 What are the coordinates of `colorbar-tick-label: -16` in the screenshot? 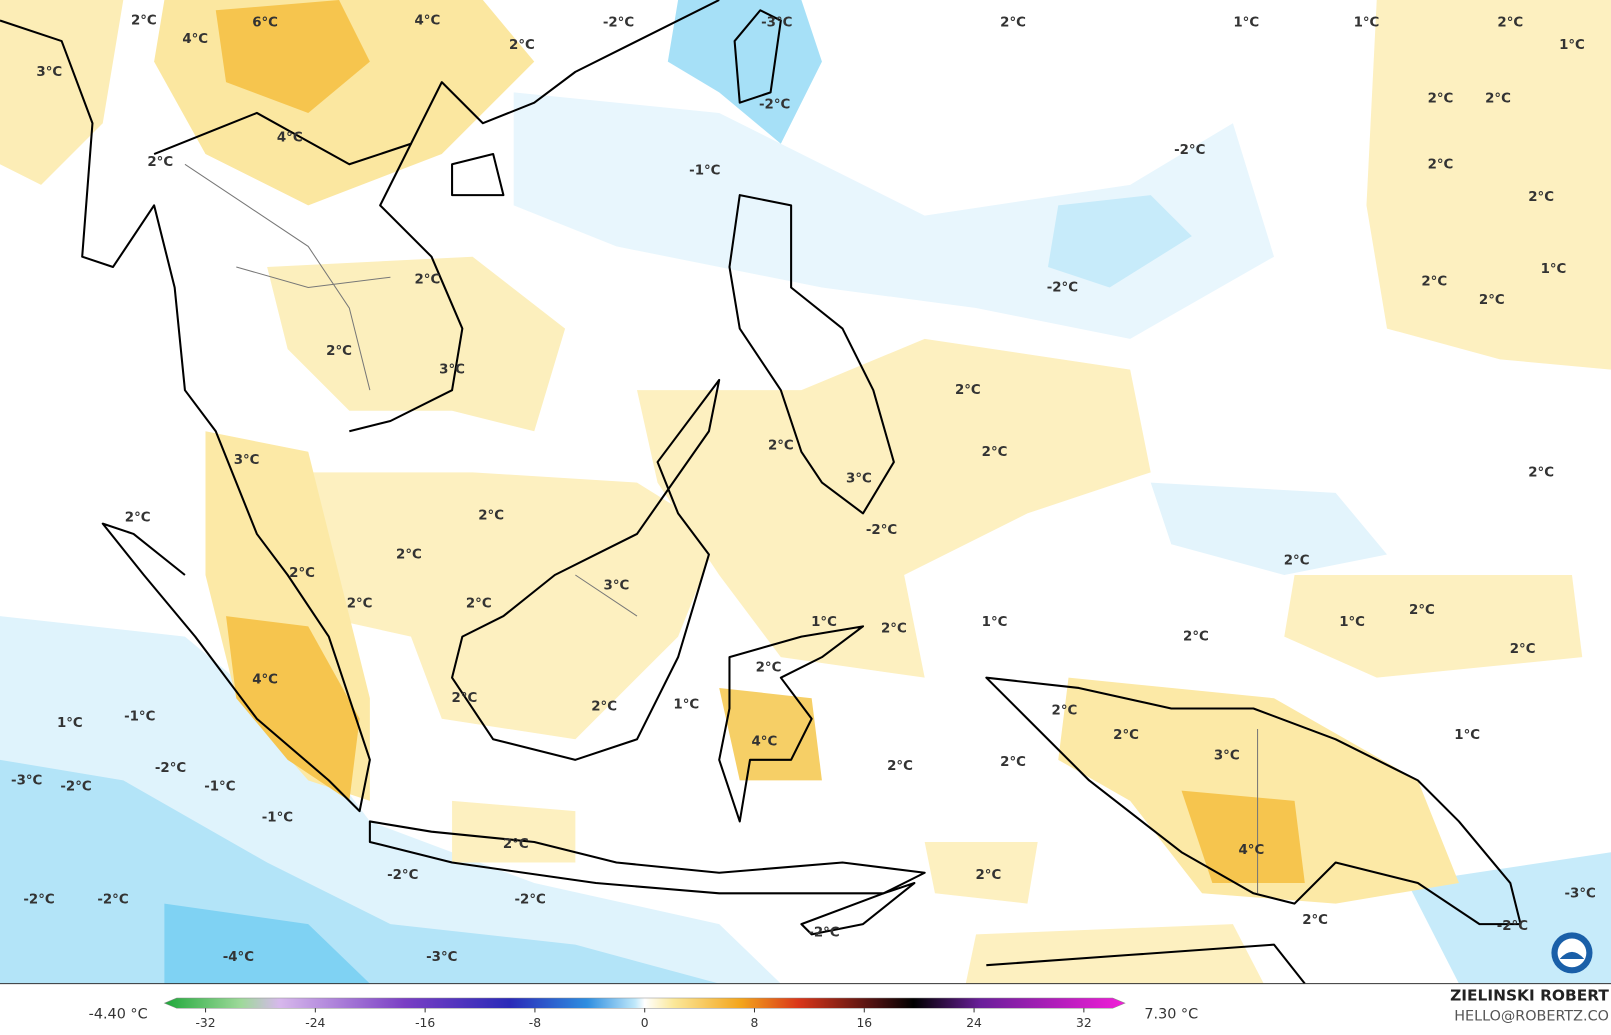 It's located at (425, 1023).